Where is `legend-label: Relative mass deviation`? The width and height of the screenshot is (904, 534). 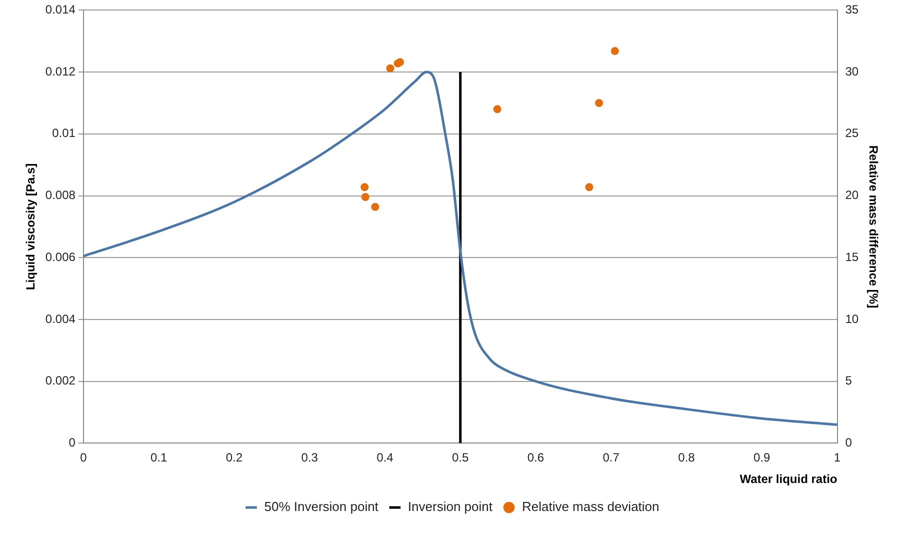
legend-label: Relative mass deviation is located at coordinates (591, 506).